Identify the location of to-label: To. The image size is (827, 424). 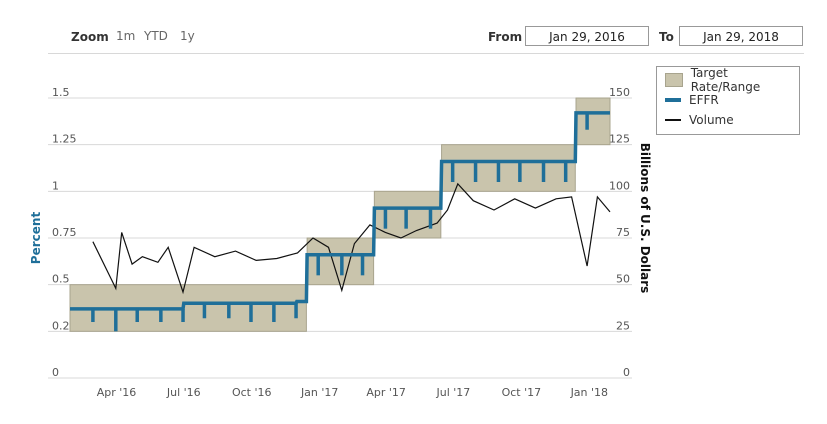
(666, 37).